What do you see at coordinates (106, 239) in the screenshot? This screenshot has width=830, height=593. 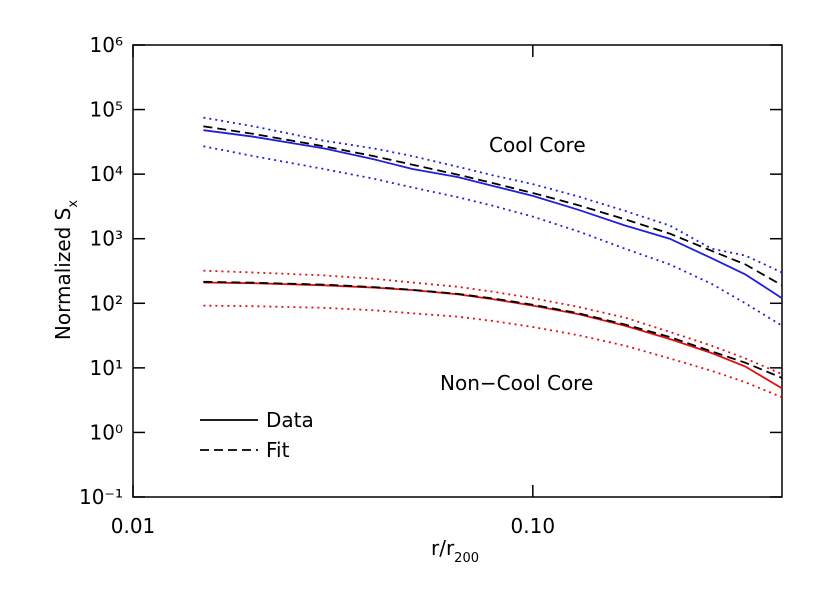 I see `y-tick-label: 10³` at bounding box center [106, 239].